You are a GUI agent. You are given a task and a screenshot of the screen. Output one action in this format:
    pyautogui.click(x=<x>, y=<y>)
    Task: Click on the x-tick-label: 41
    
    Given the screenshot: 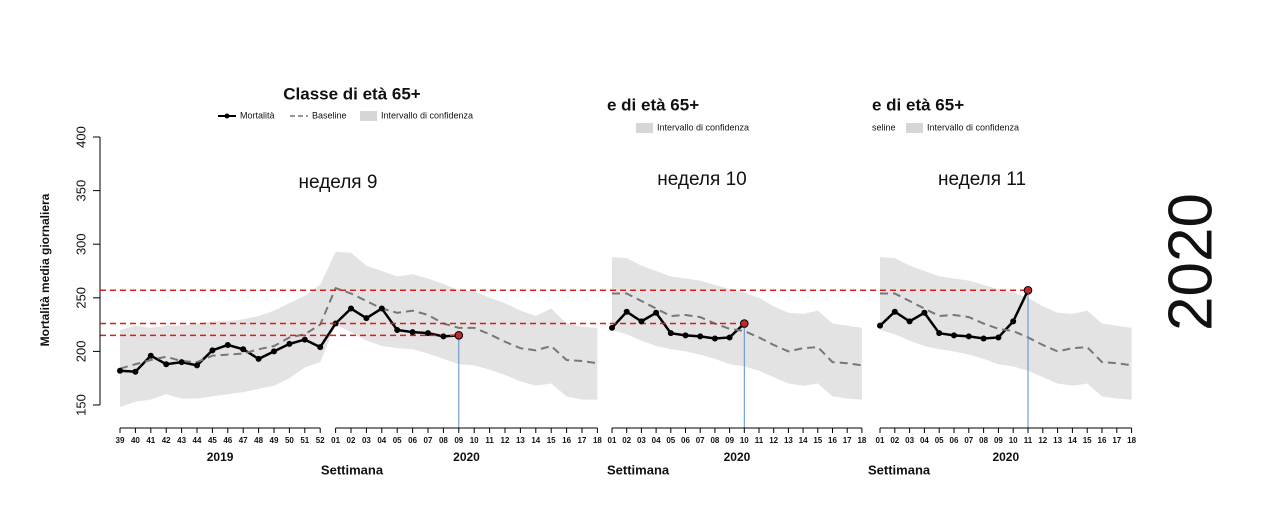 What is the action you would take?
    pyautogui.click(x=150, y=440)
    